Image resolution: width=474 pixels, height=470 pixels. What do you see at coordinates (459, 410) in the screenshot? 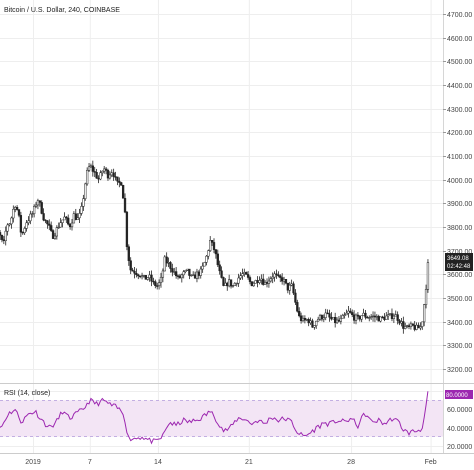
I see `rsi-tick-label: 60.0000` at bounding box center [459, 410].